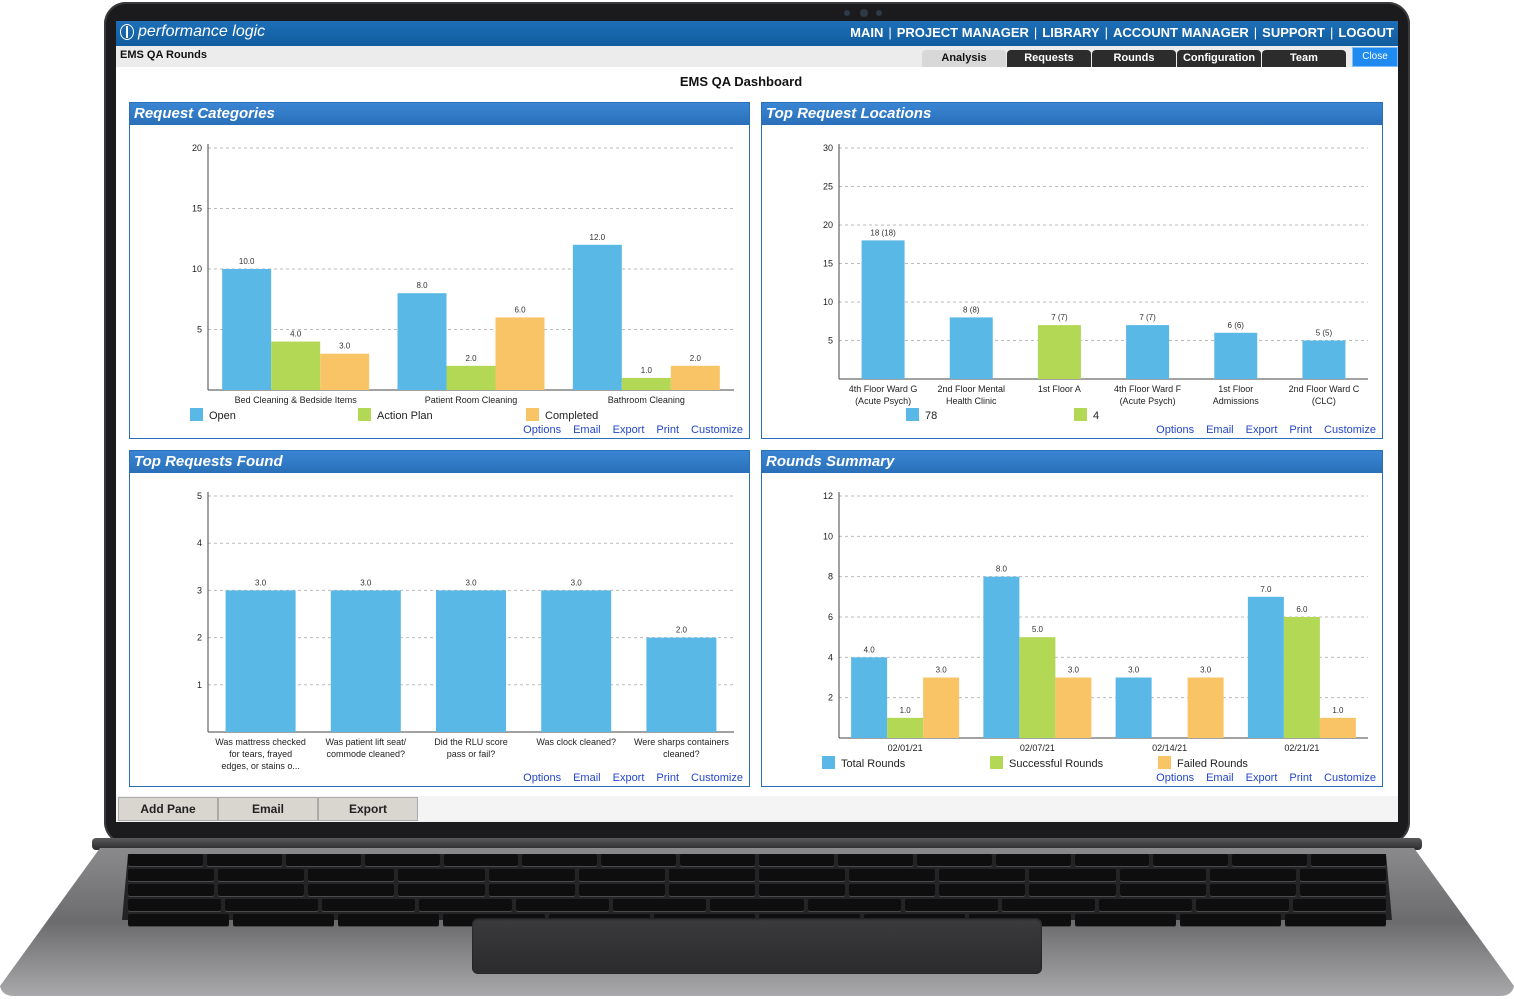 Image resolution: width=1514 pixels, height=999 pixels. What do you see at coordinates (1324, 389) in the screenshot?
I see `x-tick-label: 2nd Floor Ward C` at bounding box center [1324, 389].